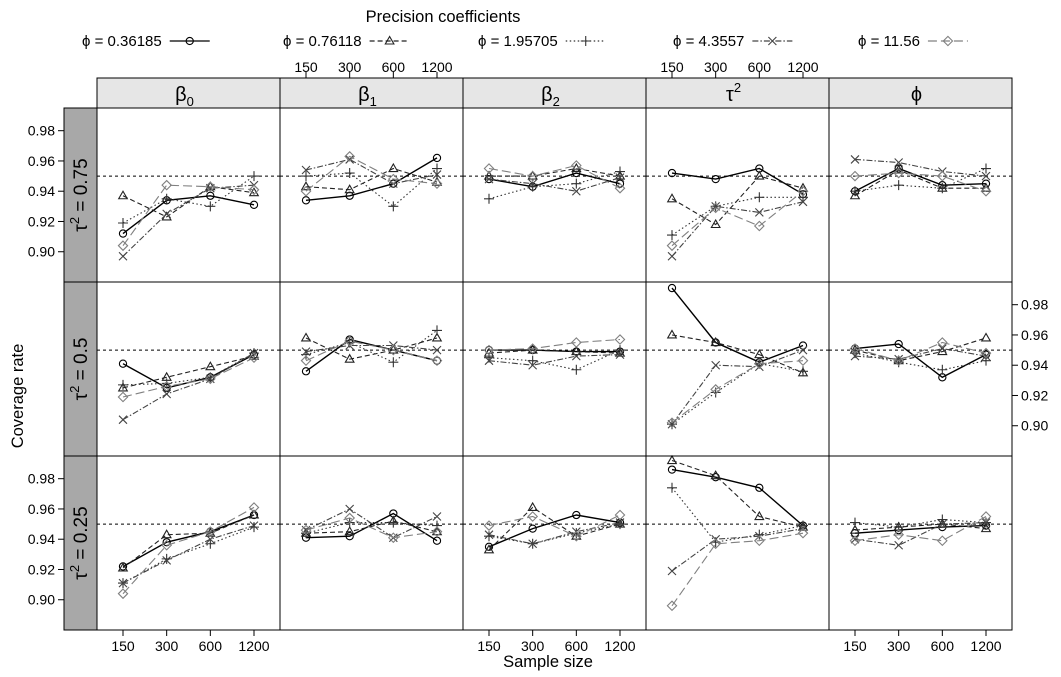 The image size is (1061, 677). Describe the element at coordinates (672, 487) in the screenshot. I see `point-s2-x0` at that location.